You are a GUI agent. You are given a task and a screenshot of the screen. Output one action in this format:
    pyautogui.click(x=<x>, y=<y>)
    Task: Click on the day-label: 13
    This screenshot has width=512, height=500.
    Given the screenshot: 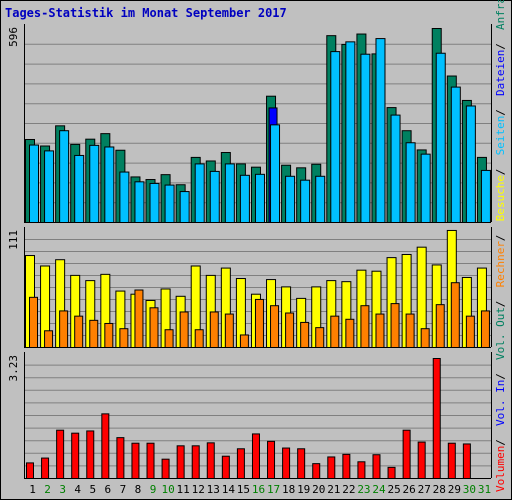 What is the action you would take?
    pyautogui.click(x=213, y=489)
    